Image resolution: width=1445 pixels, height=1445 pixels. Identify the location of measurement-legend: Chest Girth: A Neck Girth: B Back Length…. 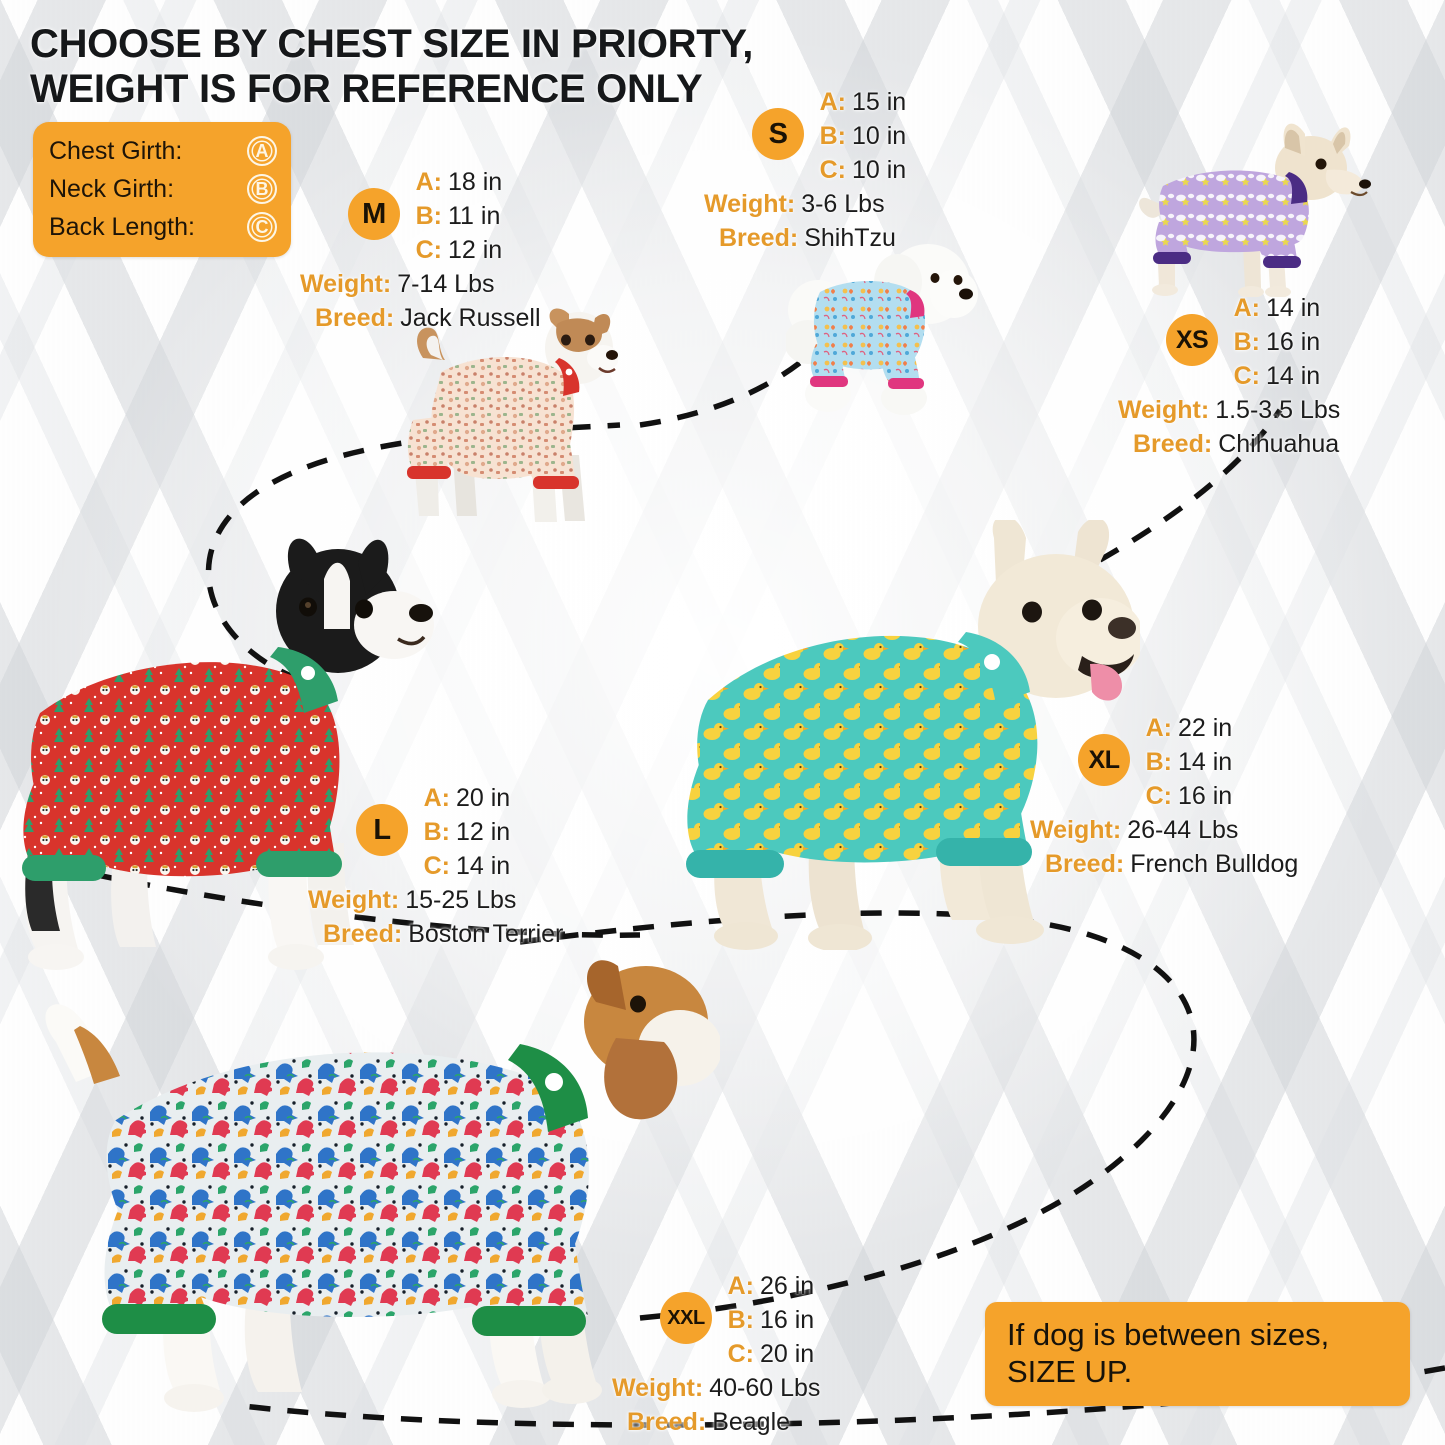
(162, 189).